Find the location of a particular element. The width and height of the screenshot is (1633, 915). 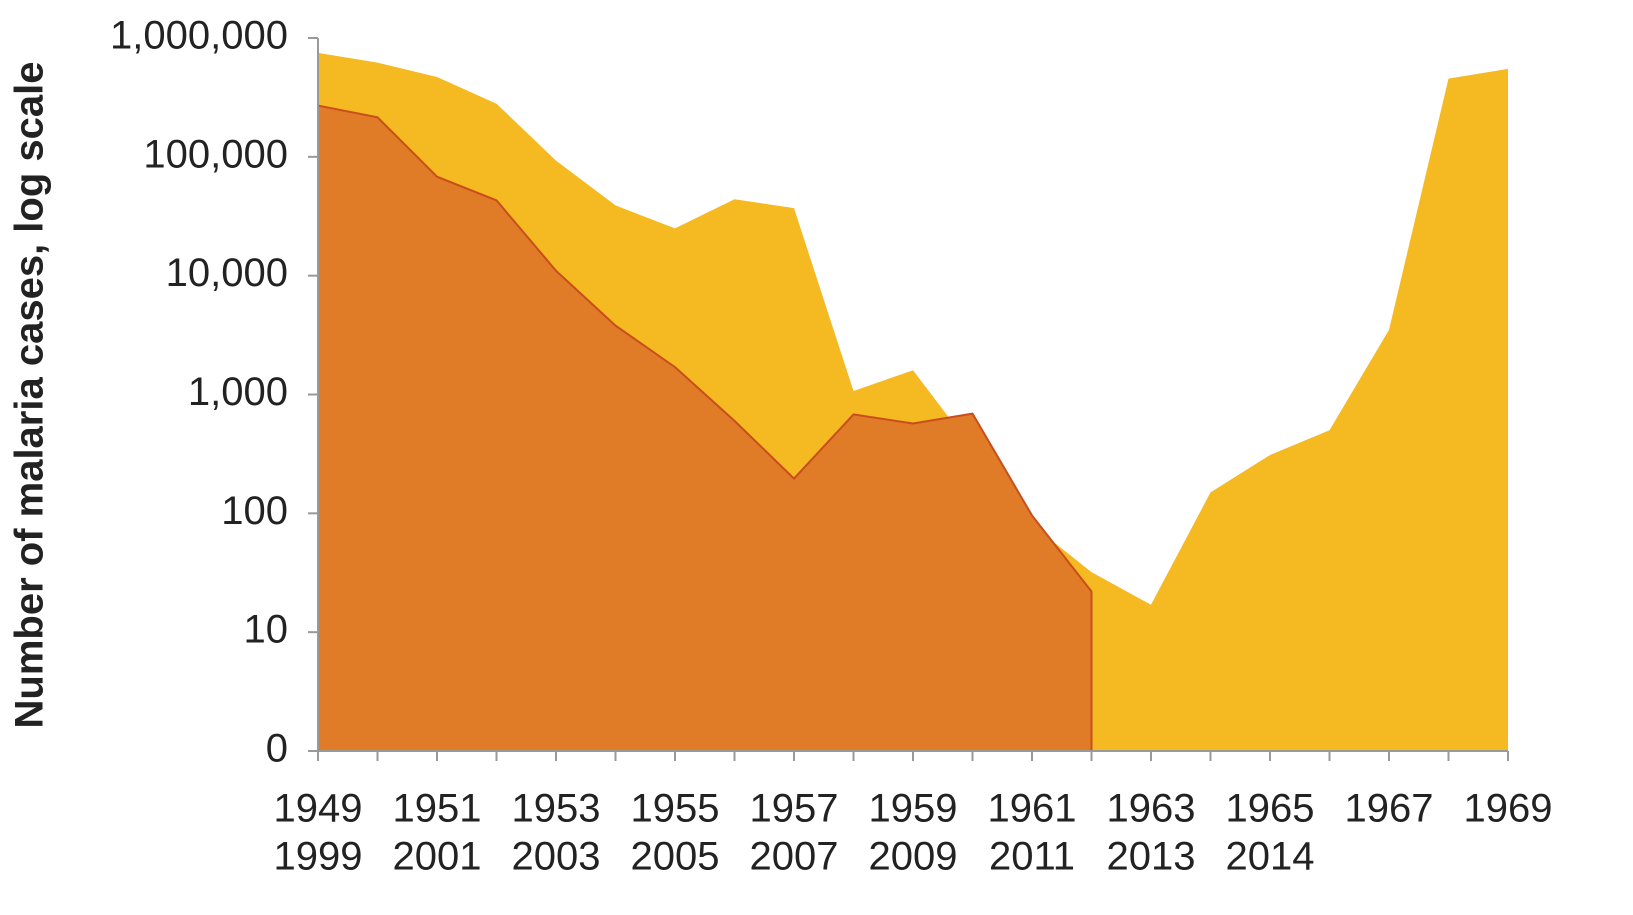

x-tick-label: 1955 is located at coordinates (675, 809).